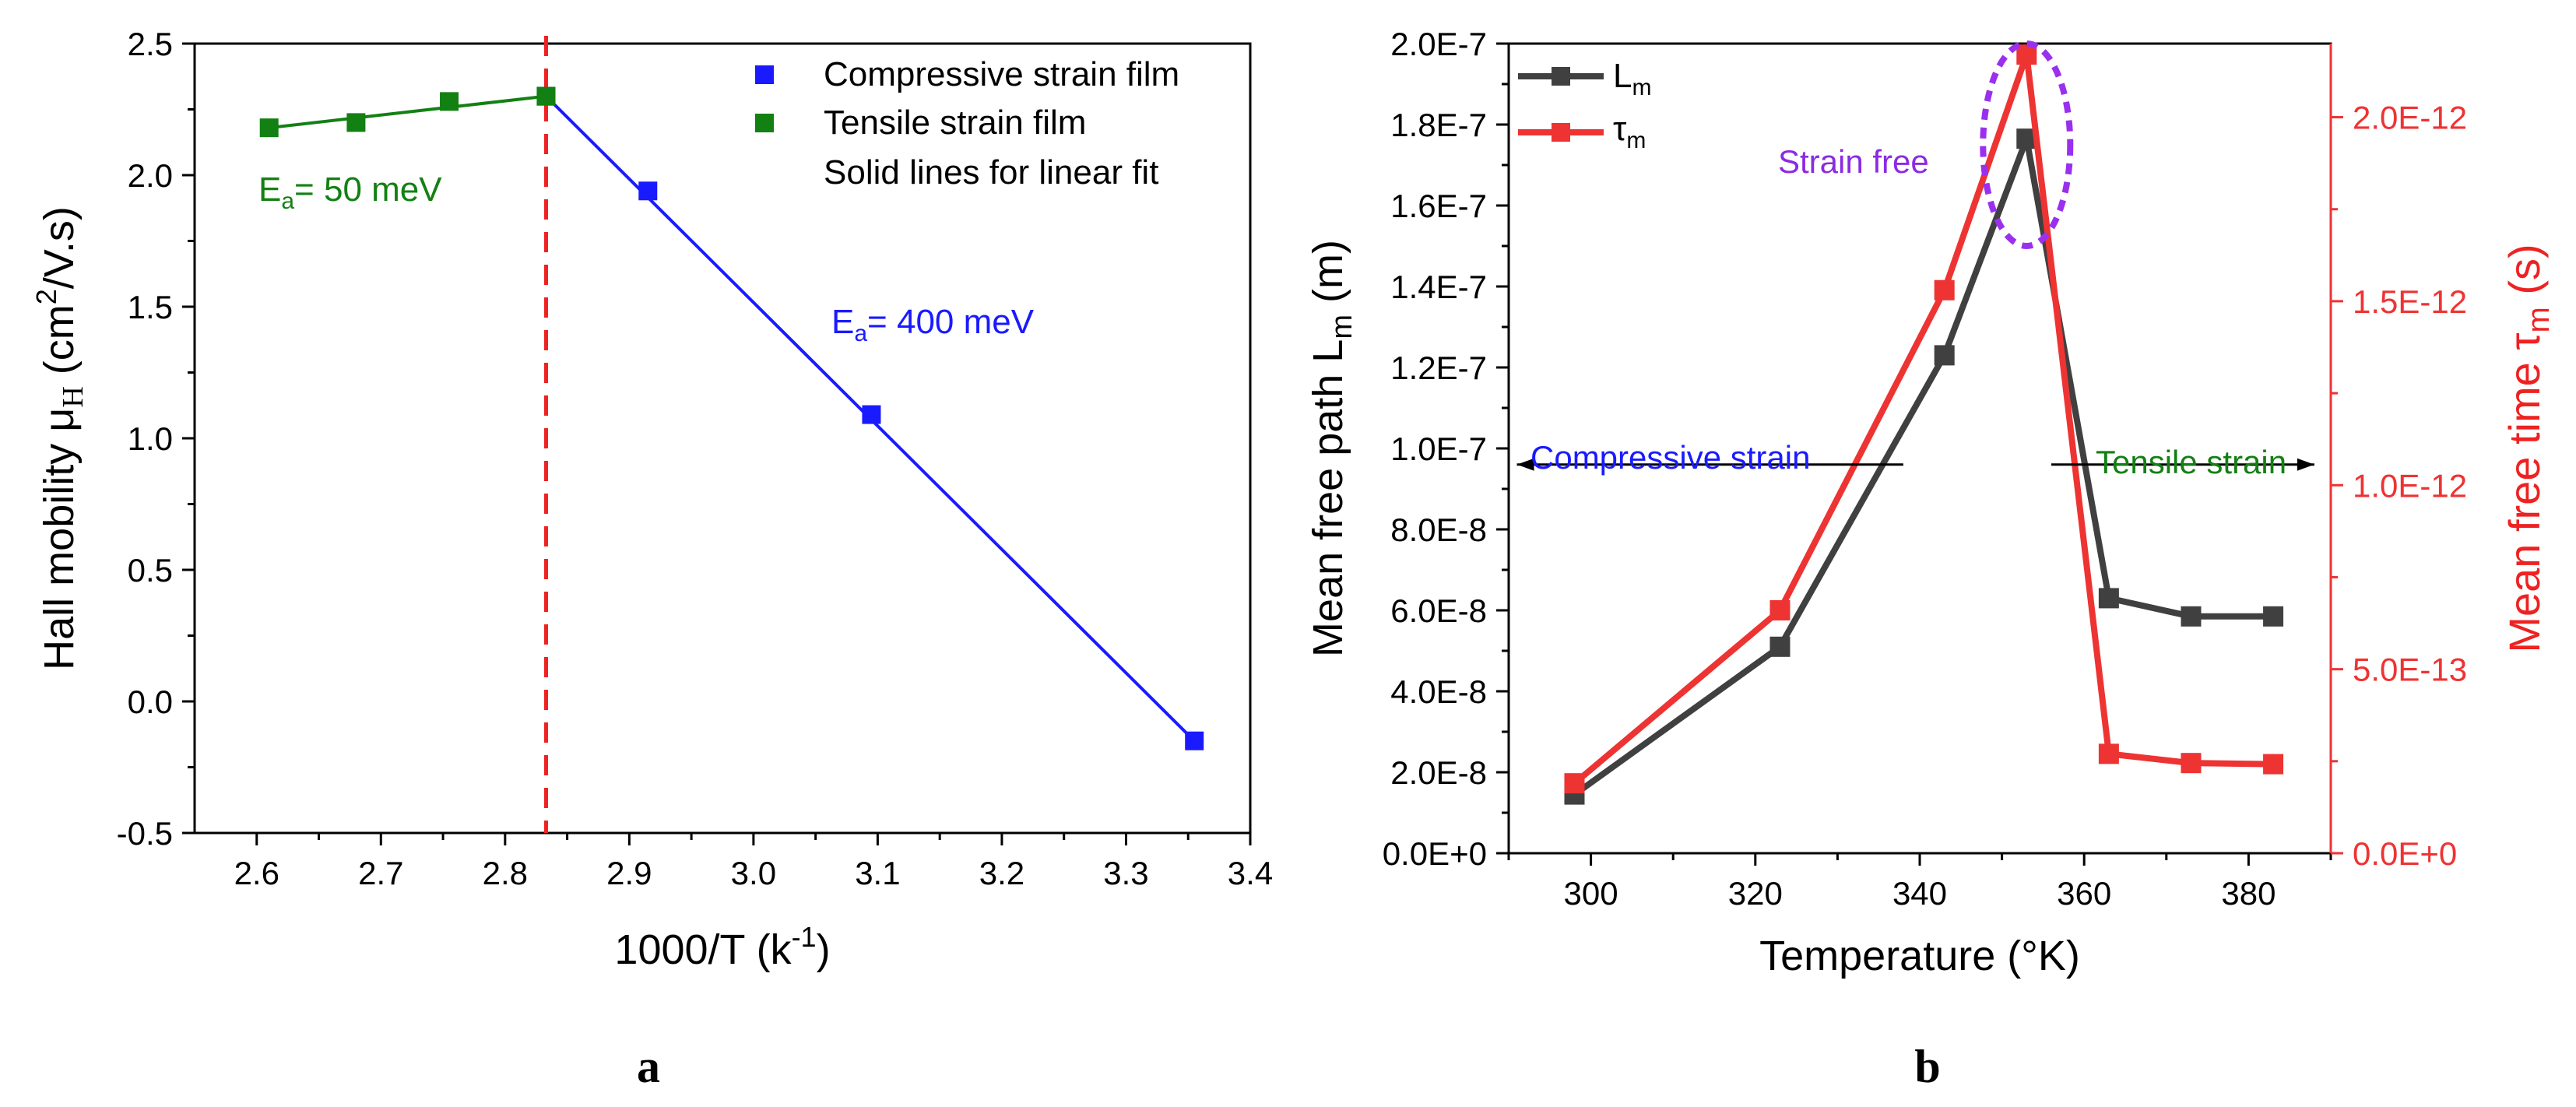 Image resolution: width=2576 pixels, height=1107 pixels. I want to click on x-tick-label: 320, so click(1756, 893).